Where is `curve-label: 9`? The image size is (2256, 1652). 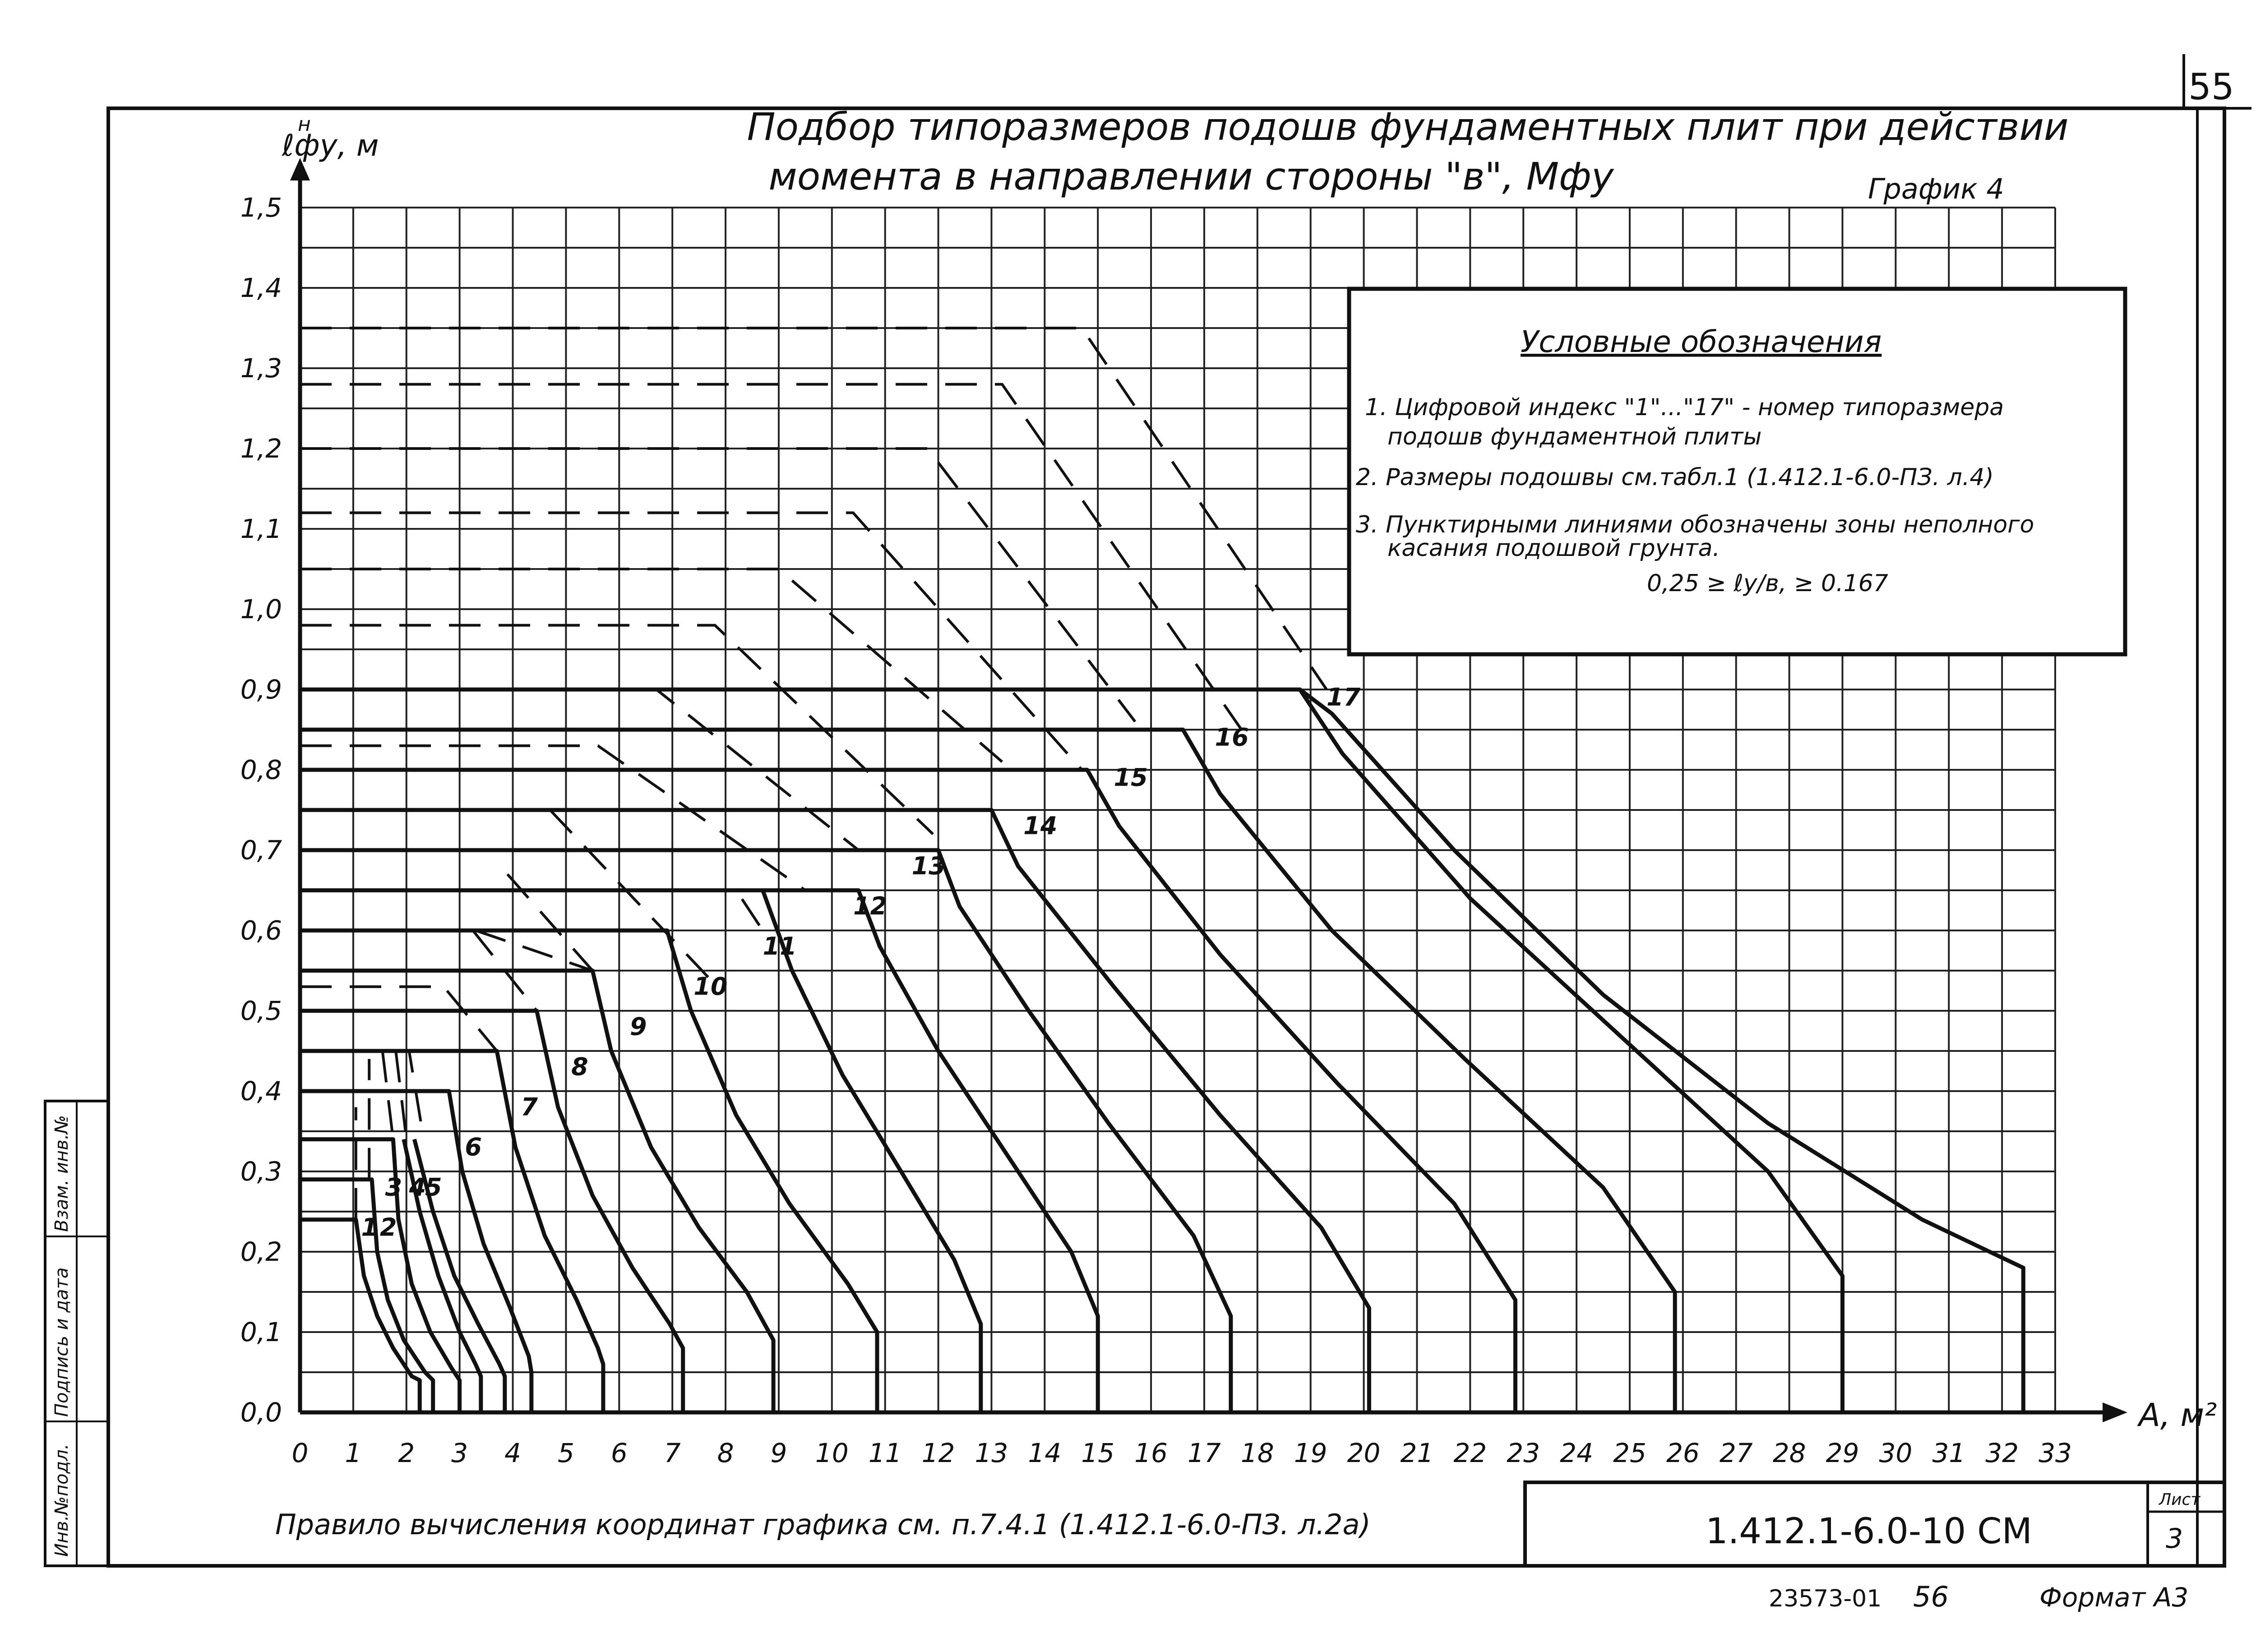
curve-label: 9 is located at coordinates (638, 1026).